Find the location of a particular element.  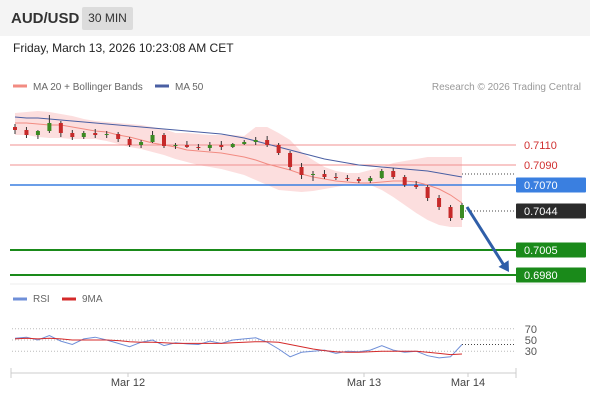

current-price-label: 0.7044 is located at coordinates (541, 212).